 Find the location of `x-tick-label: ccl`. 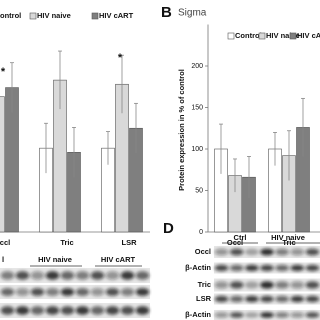

x-tick-label: ccl is located at coordinates (5, 242).